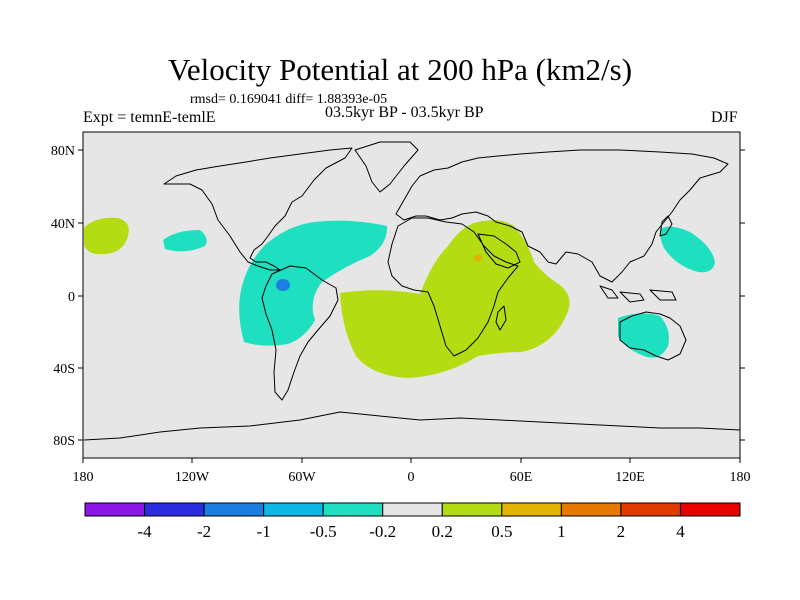 This screenshot has width=800, height=600. What do you see at coordinates (300, 333) in the screenshot?
I see `coastline-south-america` at bounding box center [300, 333].